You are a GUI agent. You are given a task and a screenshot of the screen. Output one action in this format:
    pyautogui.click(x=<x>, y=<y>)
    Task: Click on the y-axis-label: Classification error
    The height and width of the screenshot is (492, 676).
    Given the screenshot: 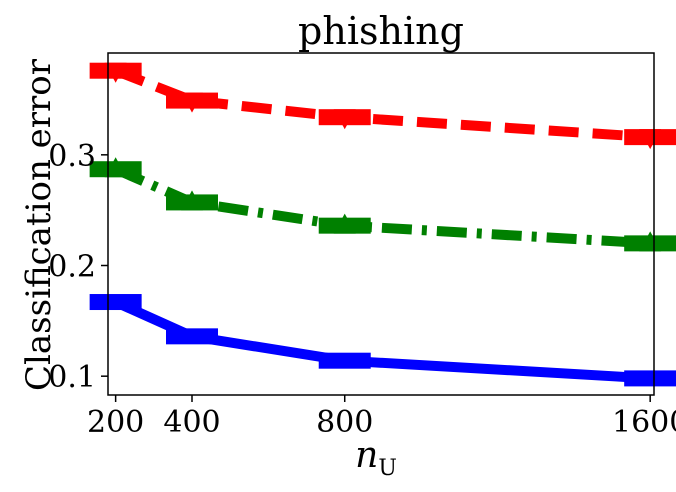 What is the action you would take?
    pyautogui.click(x=39, y=224)
    